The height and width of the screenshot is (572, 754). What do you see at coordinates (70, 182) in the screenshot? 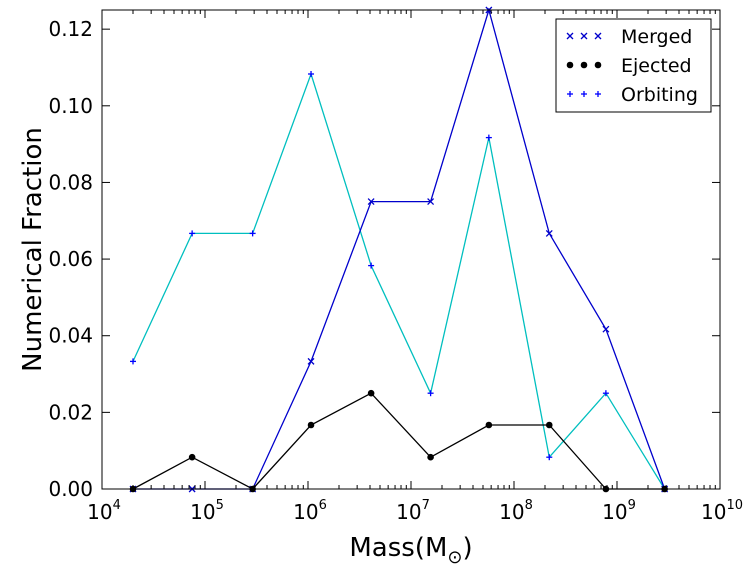
I see `y-tick-label: 0.08` at bounding box center [70, 182].